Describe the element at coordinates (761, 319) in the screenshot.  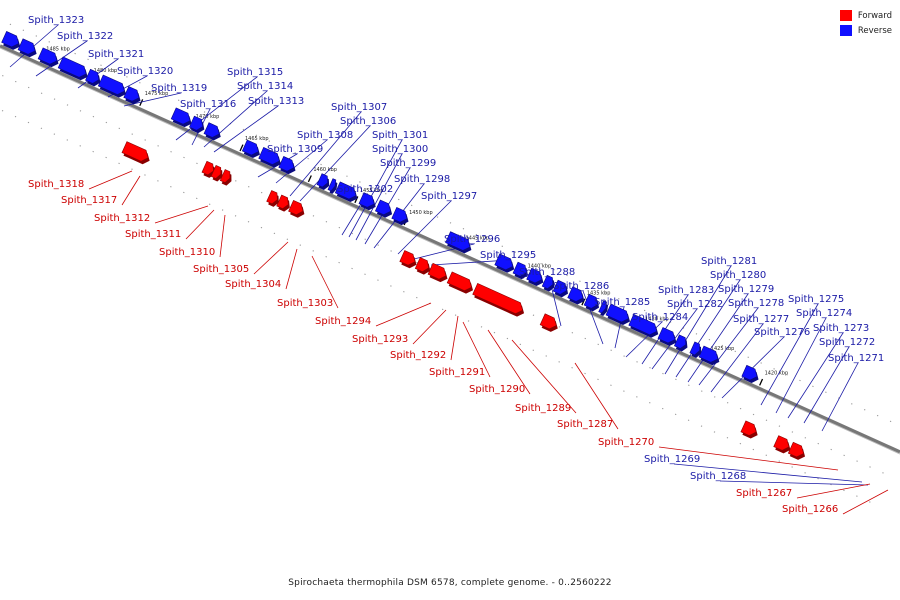
I see `reverse-gene-label: Spith_1277` at that location.